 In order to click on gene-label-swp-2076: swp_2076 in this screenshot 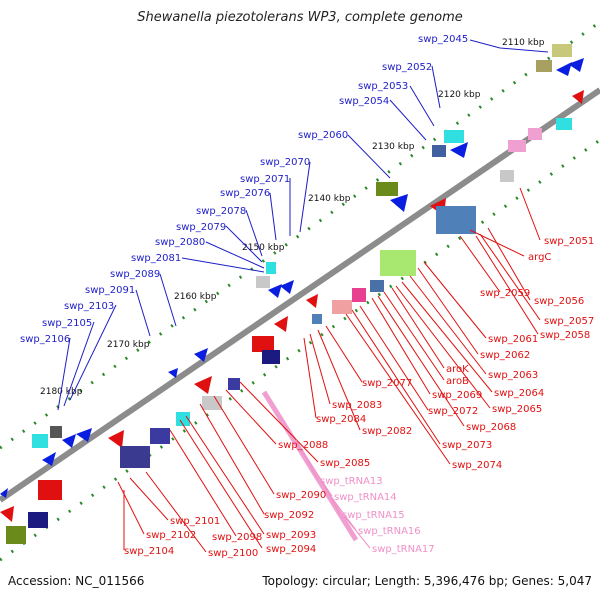, I will do `click(245, 193)`.